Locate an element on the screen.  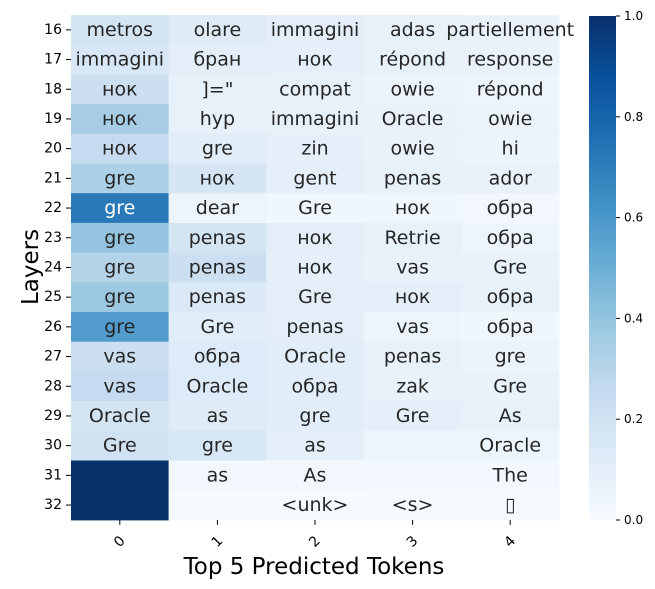
y-axis-ticks: 16 17 18 19 20 21 22 23 24 25 26 27 28 29 30 31 32 is located at coordinates (57, 267).